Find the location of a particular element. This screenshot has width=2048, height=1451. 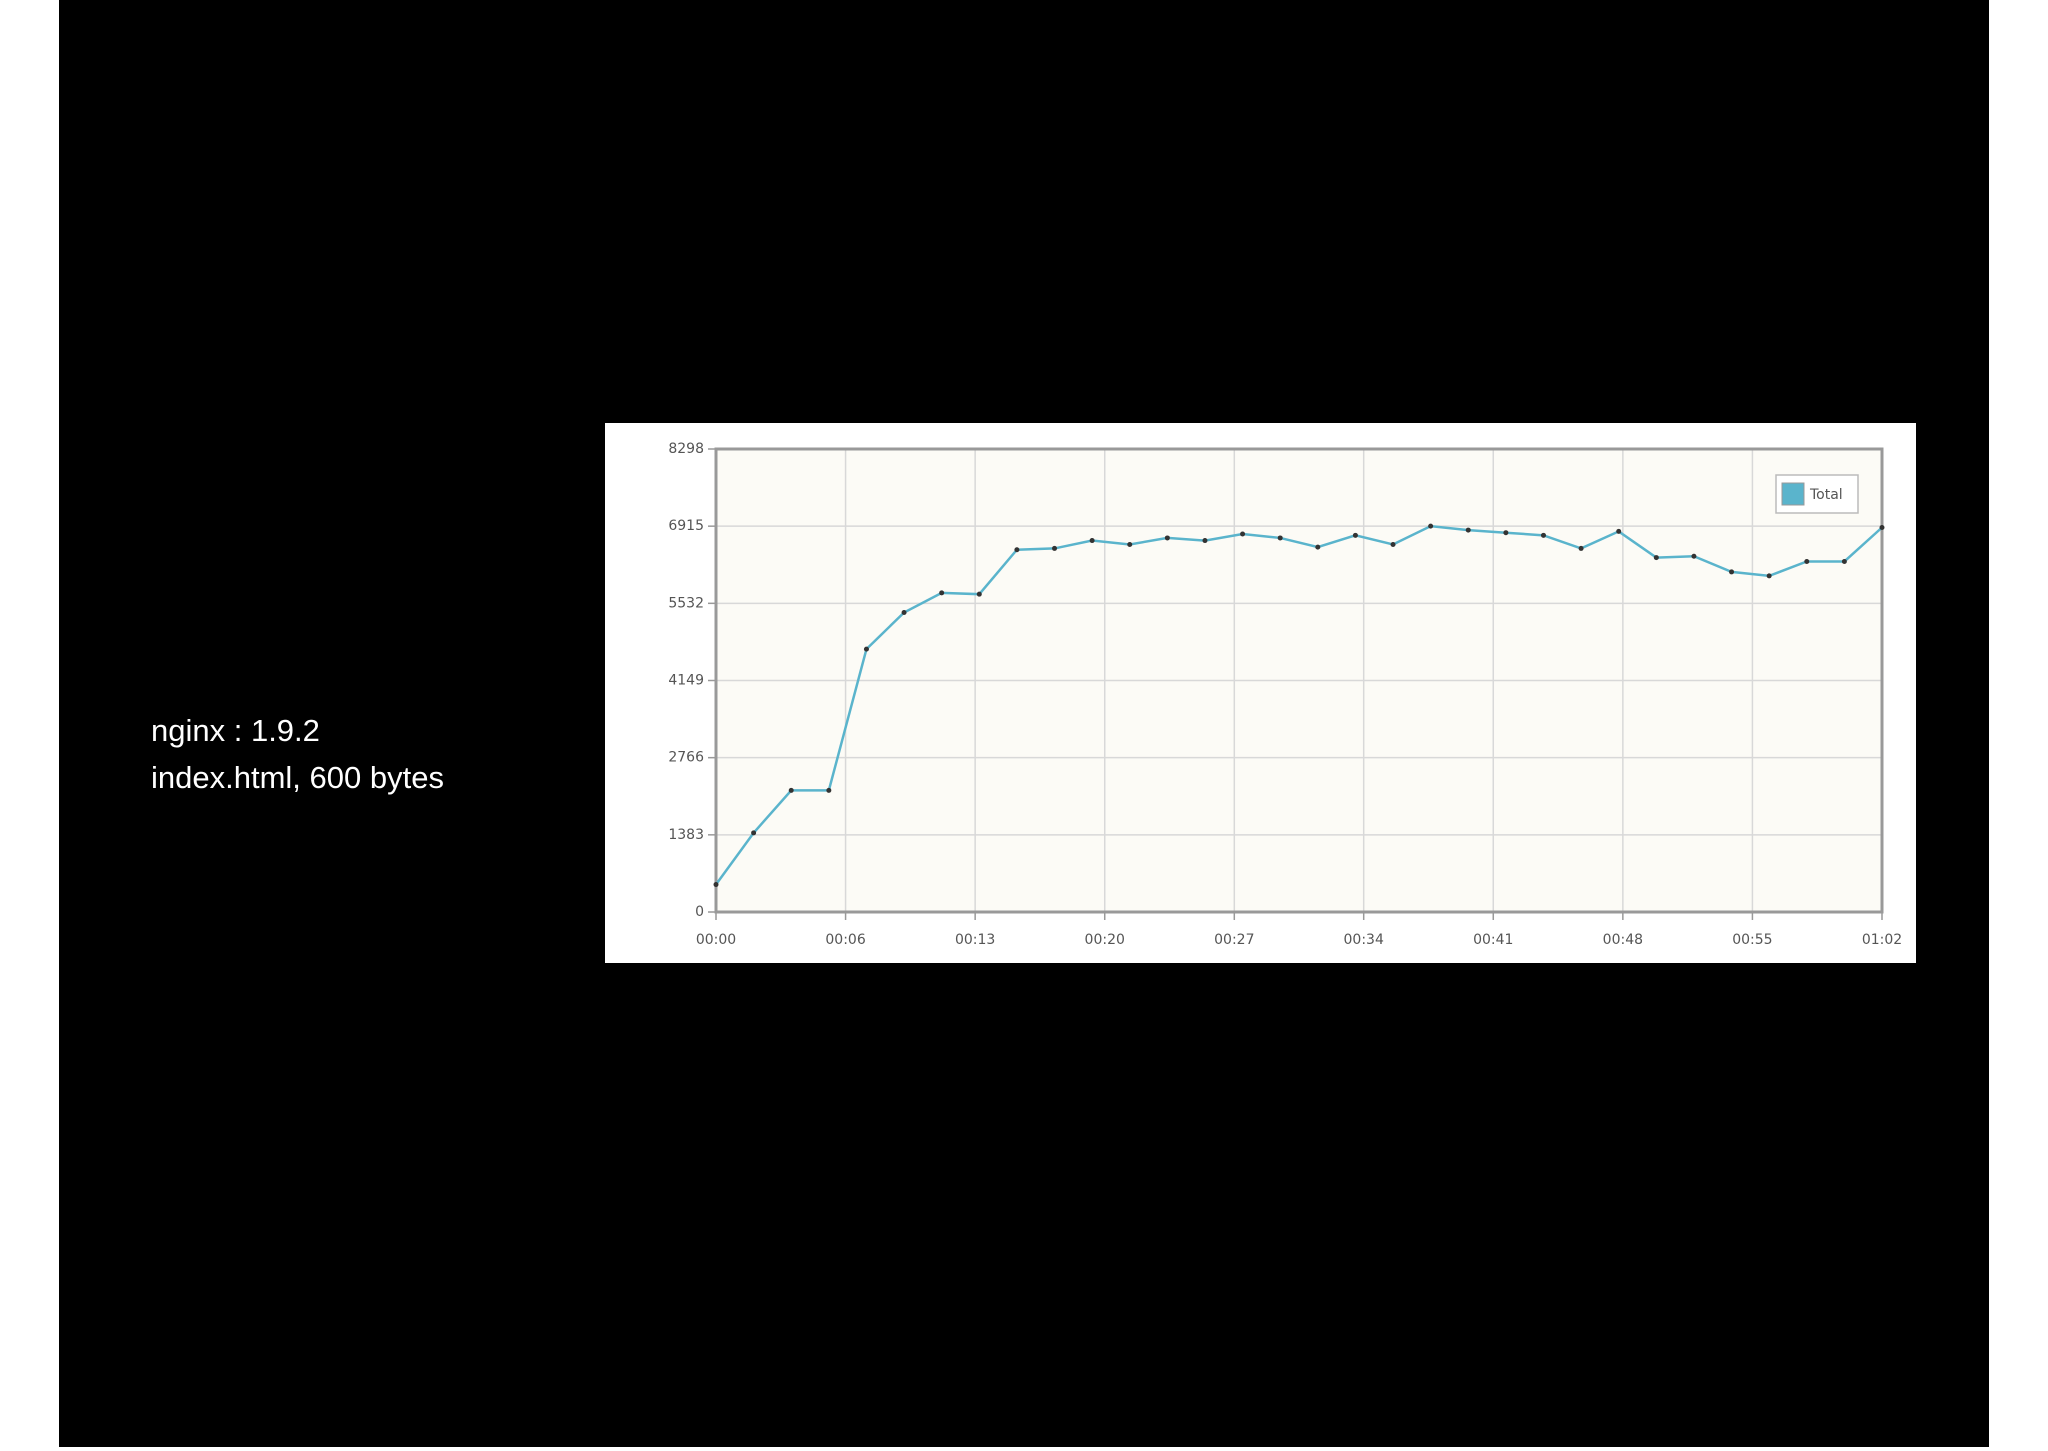

x-tick-label: 00:13 is located at coordinates (975, 940).